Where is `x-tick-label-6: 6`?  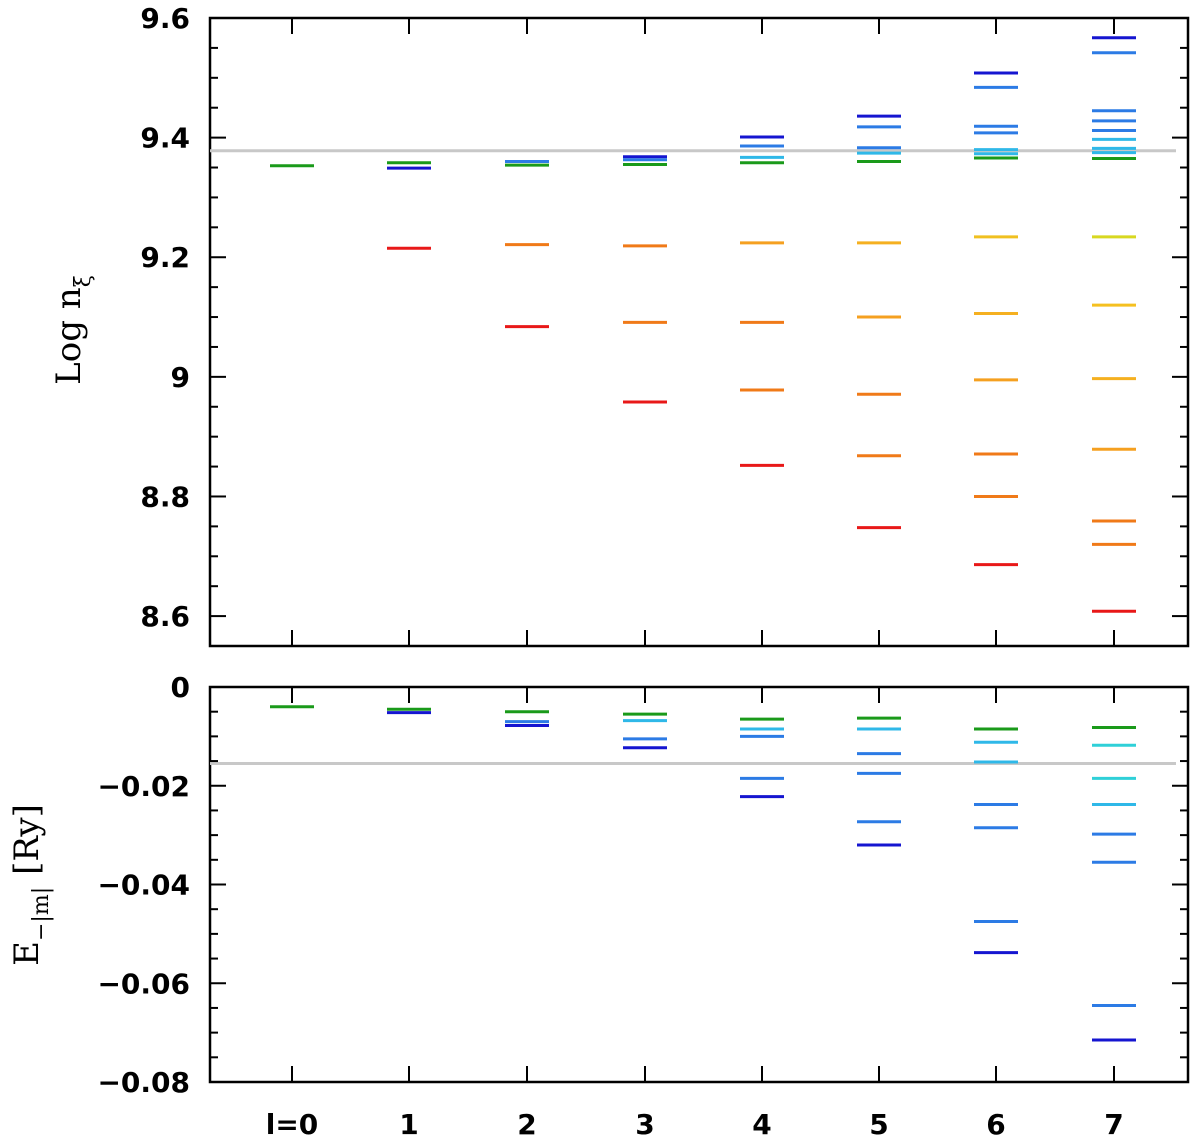 x-tick-label-6: 6 is located at coordinates (995, 1123).